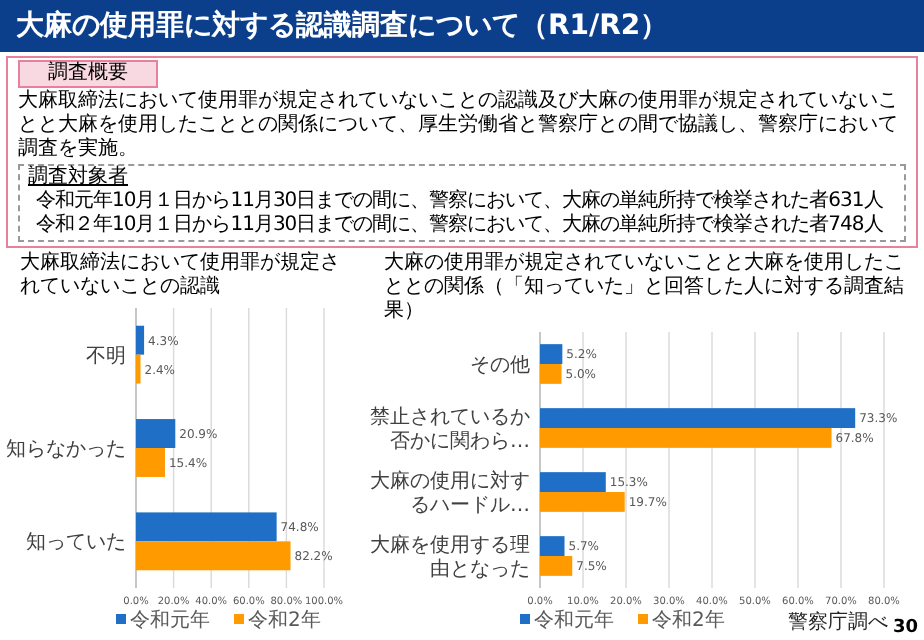 This screenshot has width=924, height=640. I want to click on text: 大麻取締法において使用罪が規定されていないことの認識及び大麻の使用罪が規定されていないことと大麻を使用したこととの関係について、厚生労働省と警察庁との間で協議し、警察庁において調査を実施。, so click(459, 126).